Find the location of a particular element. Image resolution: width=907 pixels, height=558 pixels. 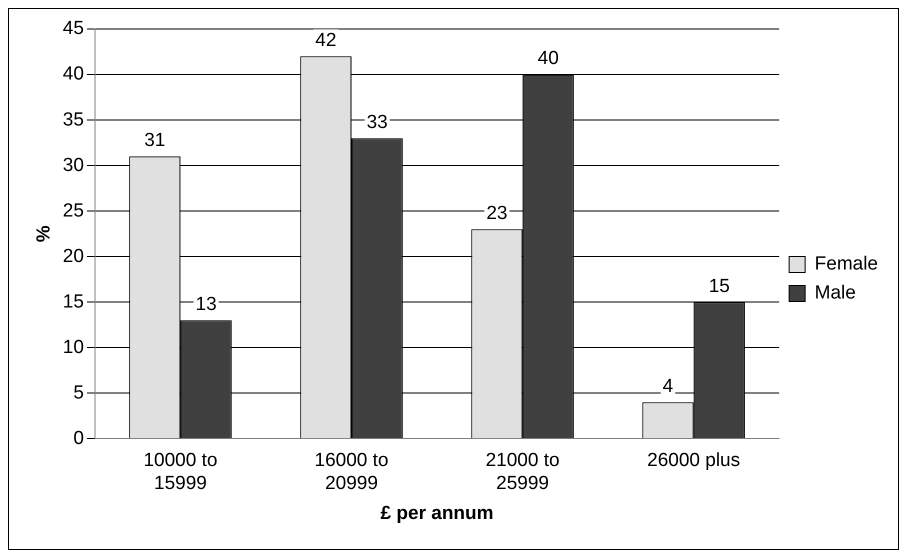

x-tick-label: 10000 to 15999 is located at coordinates (180, 472).